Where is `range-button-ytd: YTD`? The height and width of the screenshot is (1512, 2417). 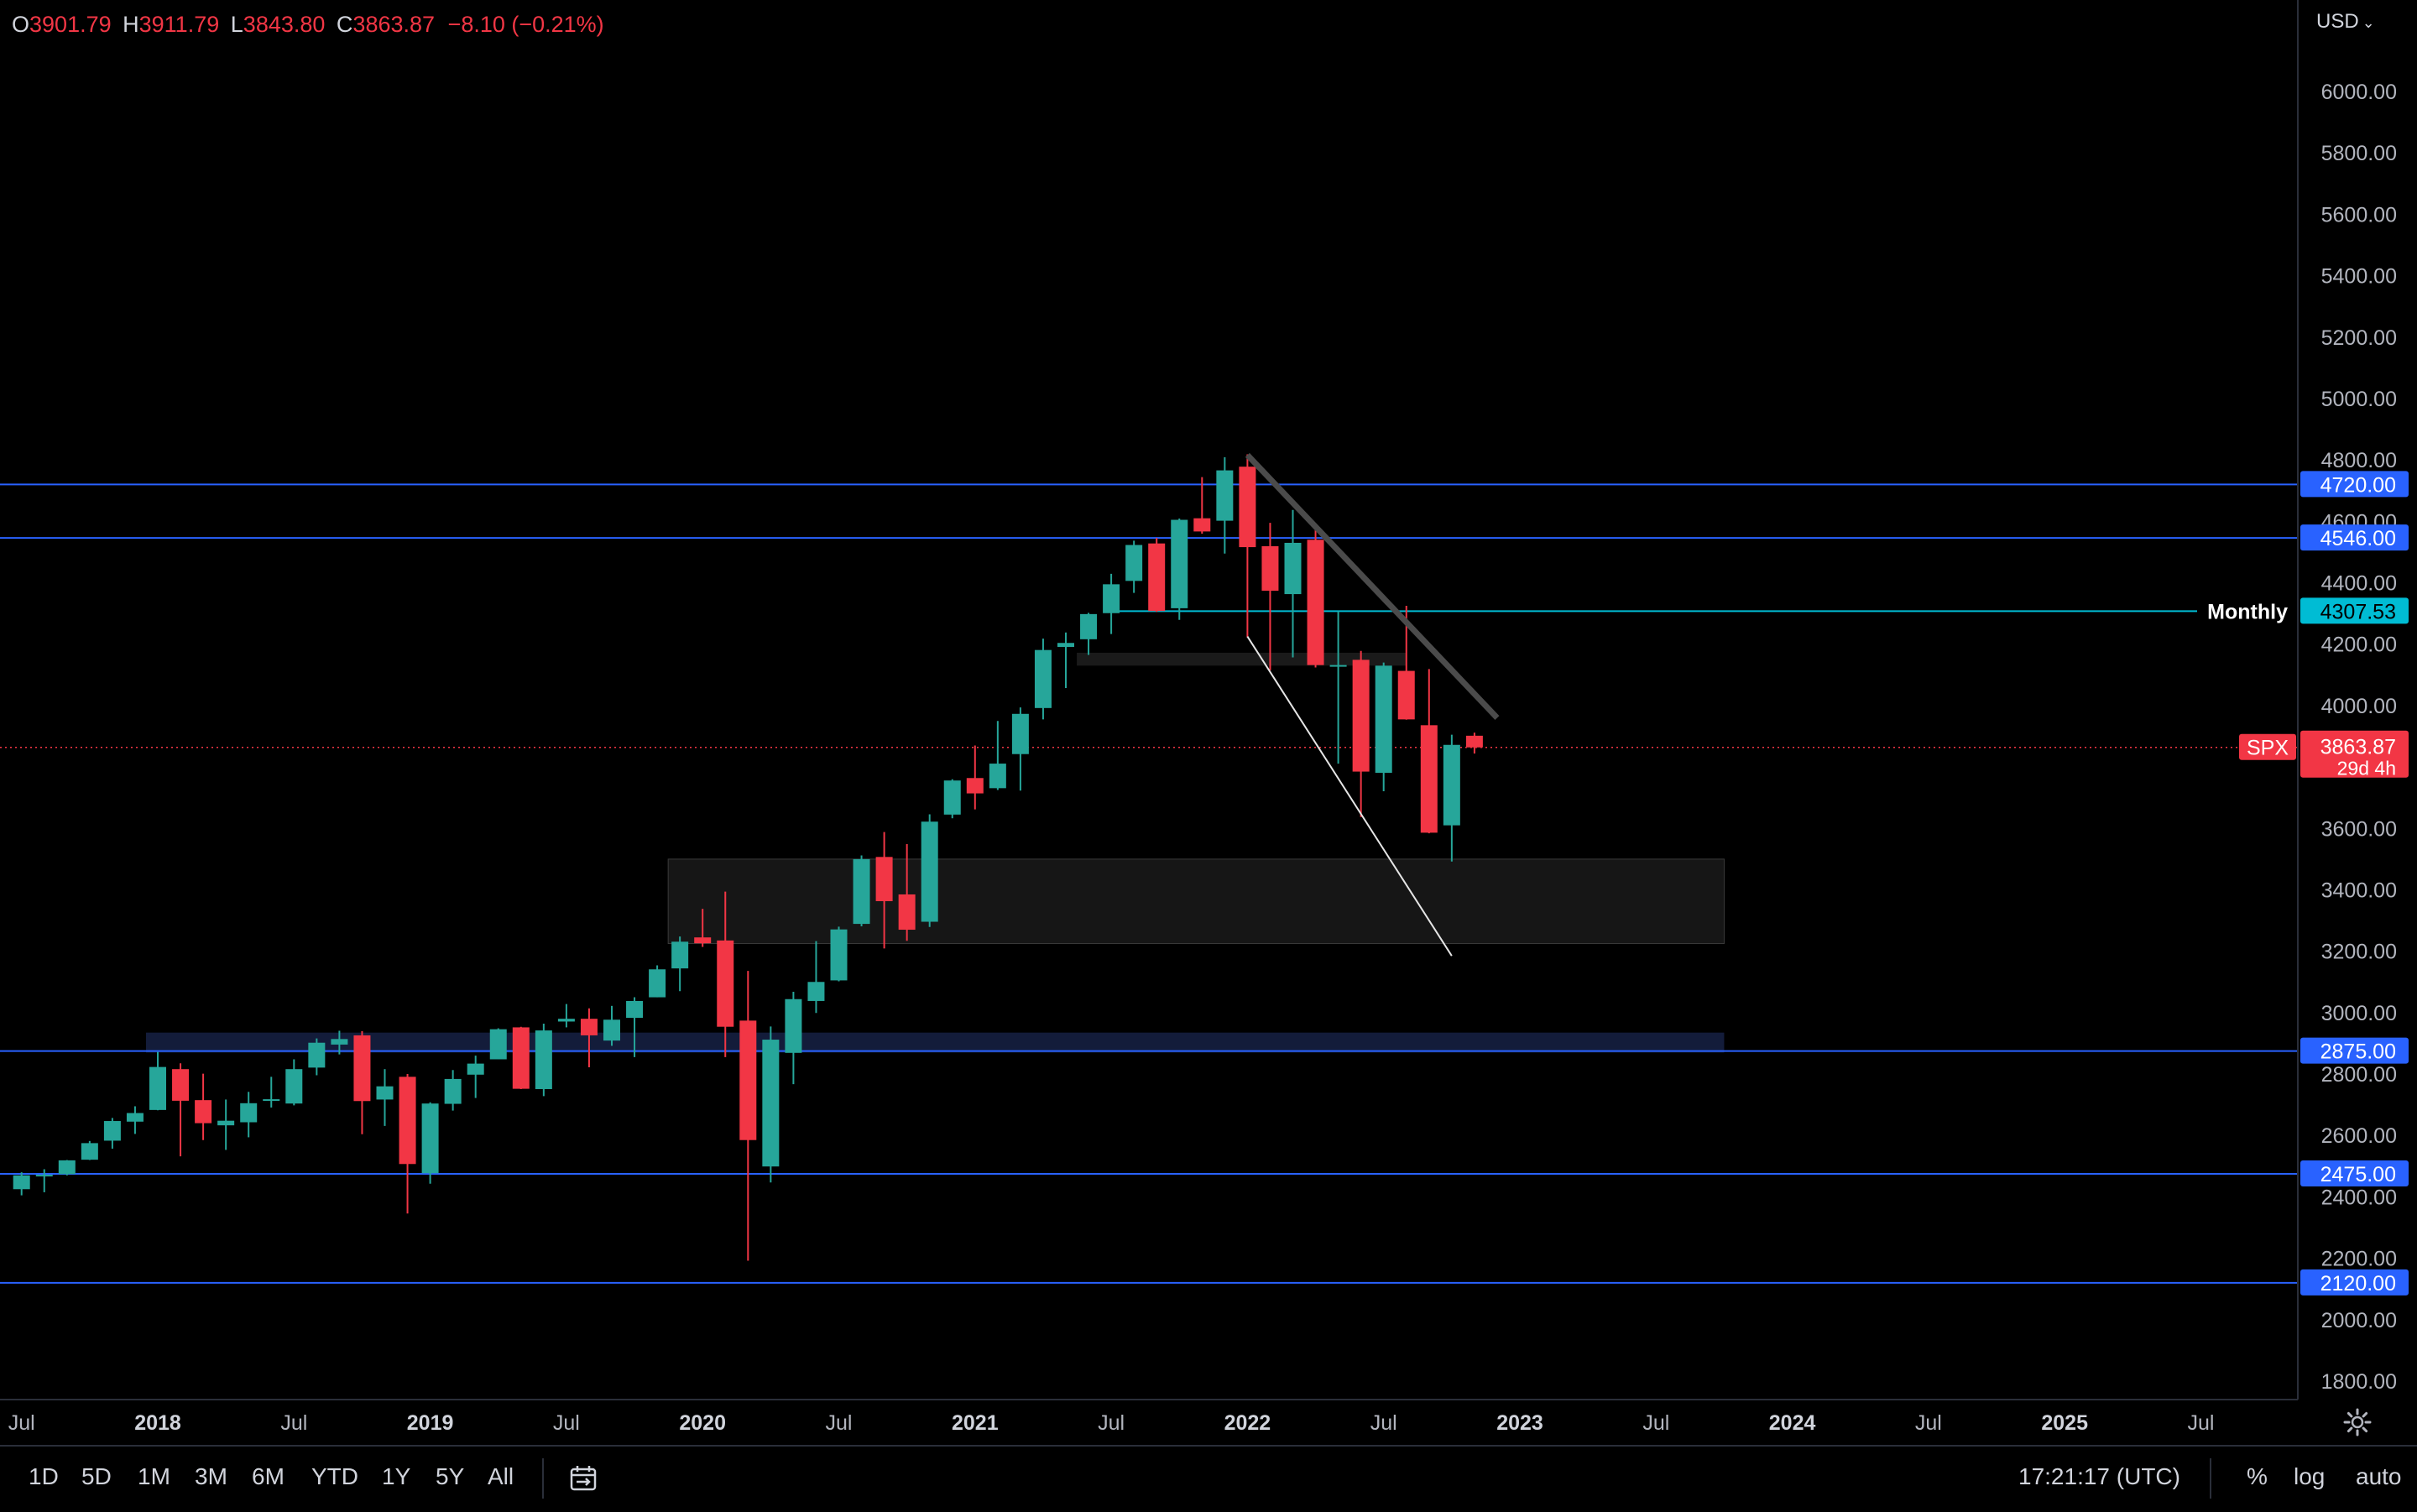 range-button-ytd: YTD is located at coordinates (334, 1476).